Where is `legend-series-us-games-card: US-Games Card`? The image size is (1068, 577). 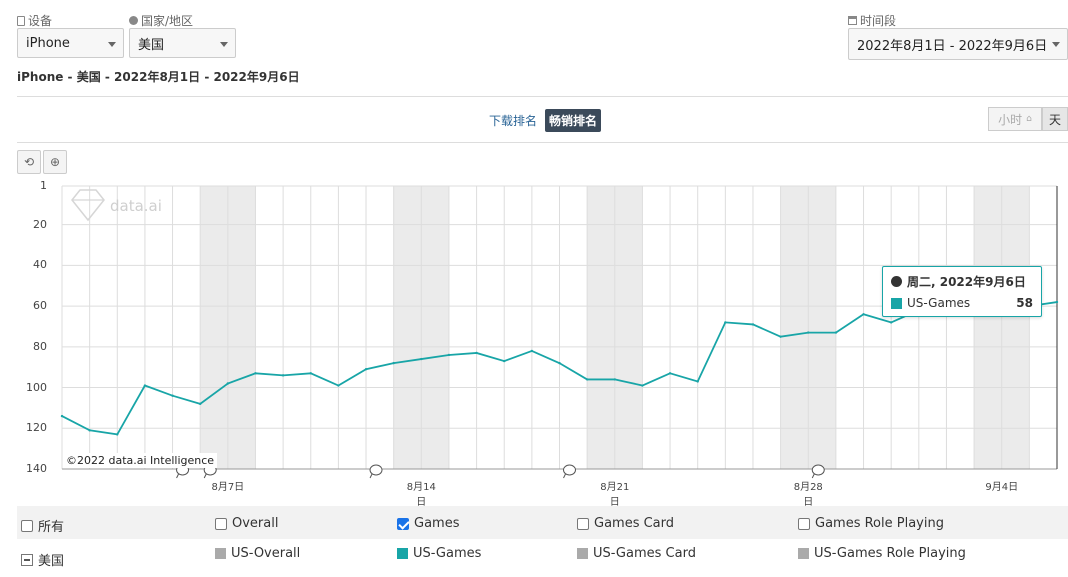
legend-series-us-games-card: US-Games Card is located at coordinates (636, 553).